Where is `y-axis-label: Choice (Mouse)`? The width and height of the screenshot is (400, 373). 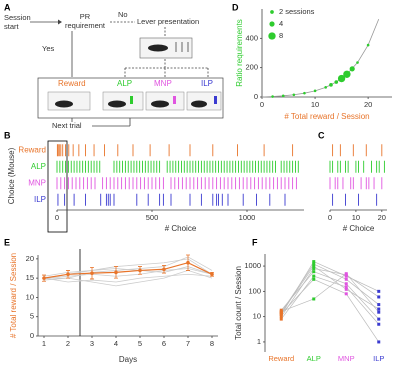 y-axis-label: Choice (Mouse) is located at coordinates (11, 175).